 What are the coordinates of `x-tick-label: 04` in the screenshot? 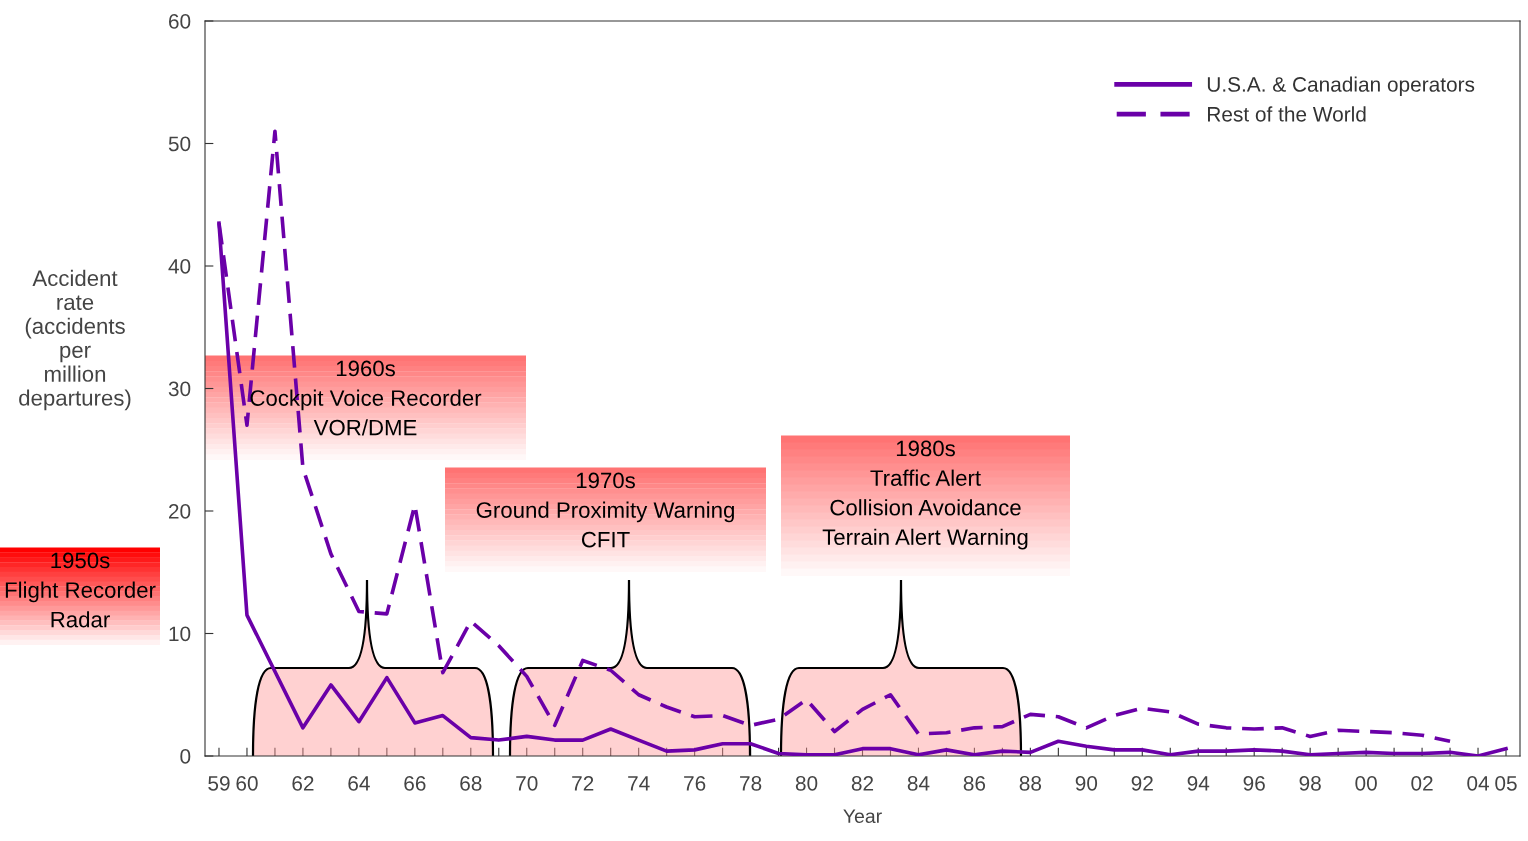 It's located at (1478, 783).